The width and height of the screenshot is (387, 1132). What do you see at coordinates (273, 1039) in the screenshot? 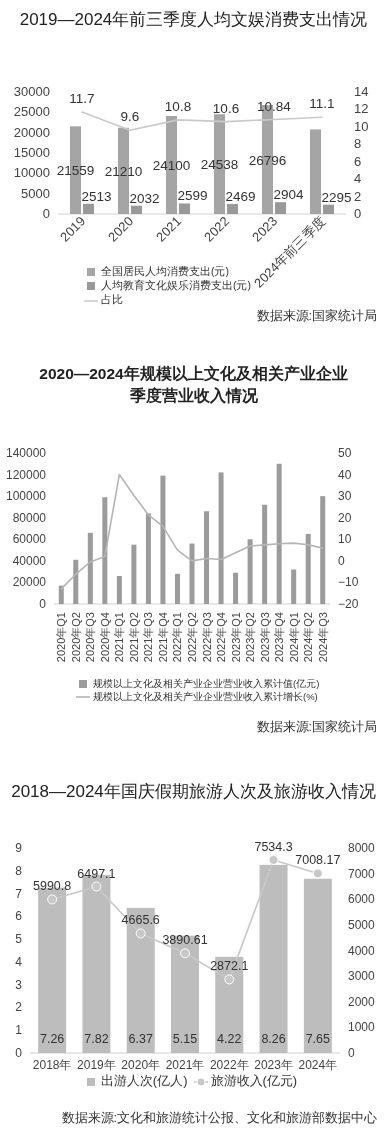
I see `data-label: 8.26` at bounding box center [273, 1039].